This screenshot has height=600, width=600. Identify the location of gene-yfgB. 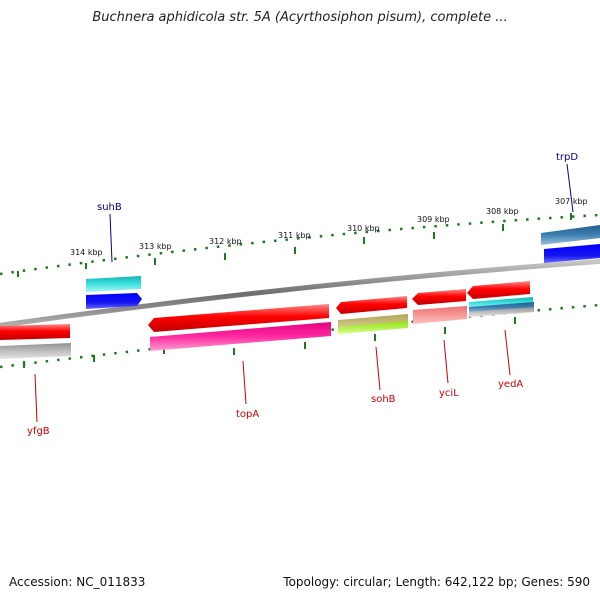
(35, 332).